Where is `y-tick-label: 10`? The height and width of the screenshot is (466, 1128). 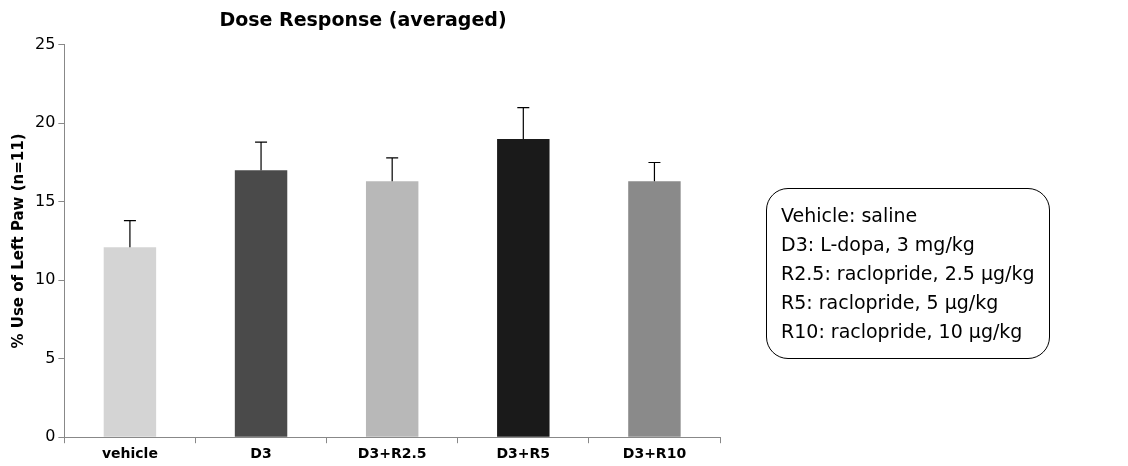
y-tick-label: 10 is located at coordinates (45, 279).